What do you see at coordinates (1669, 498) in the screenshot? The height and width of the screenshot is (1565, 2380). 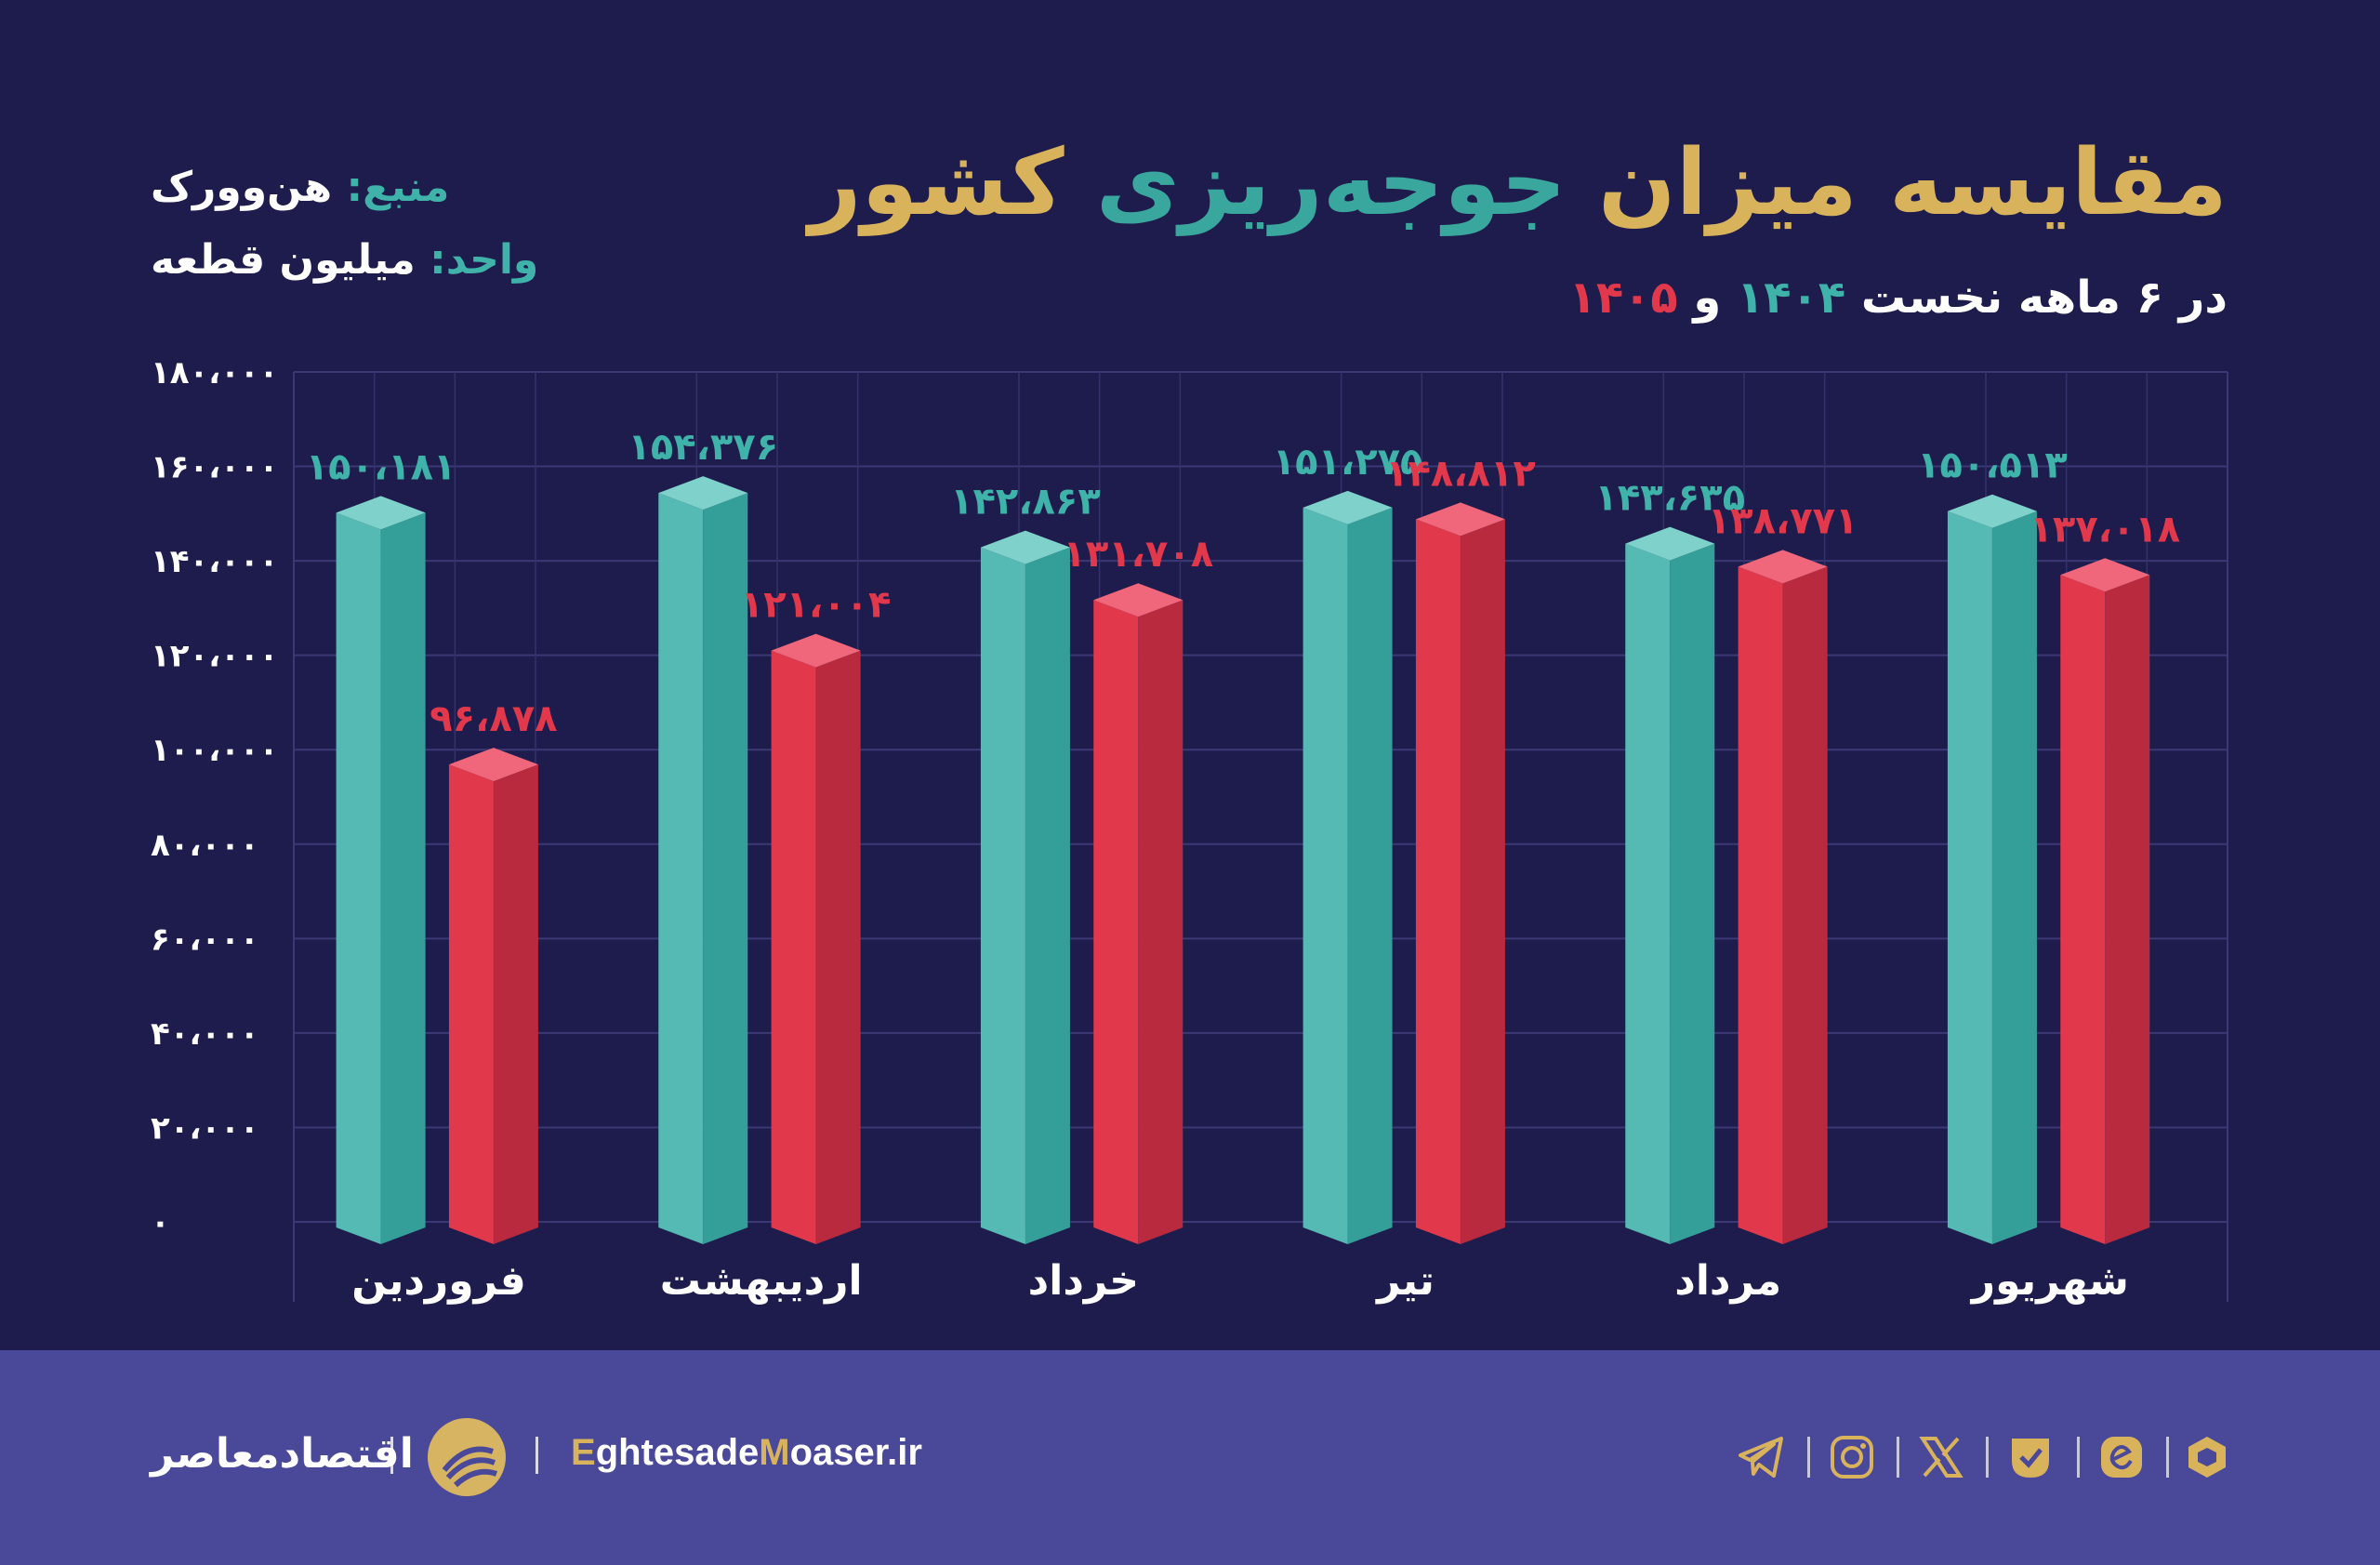 I see `data-label: ۱۴۳،۶۳۵` at bounding box center [1669, 498].